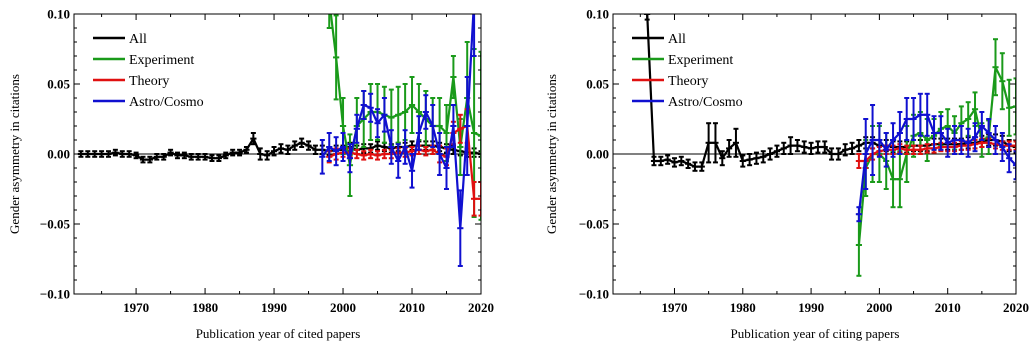 This screenshot has width=1029, height=348. Describe the element at coordinates (403, 117) in the screenshot. I see `series-experiment` at that location.